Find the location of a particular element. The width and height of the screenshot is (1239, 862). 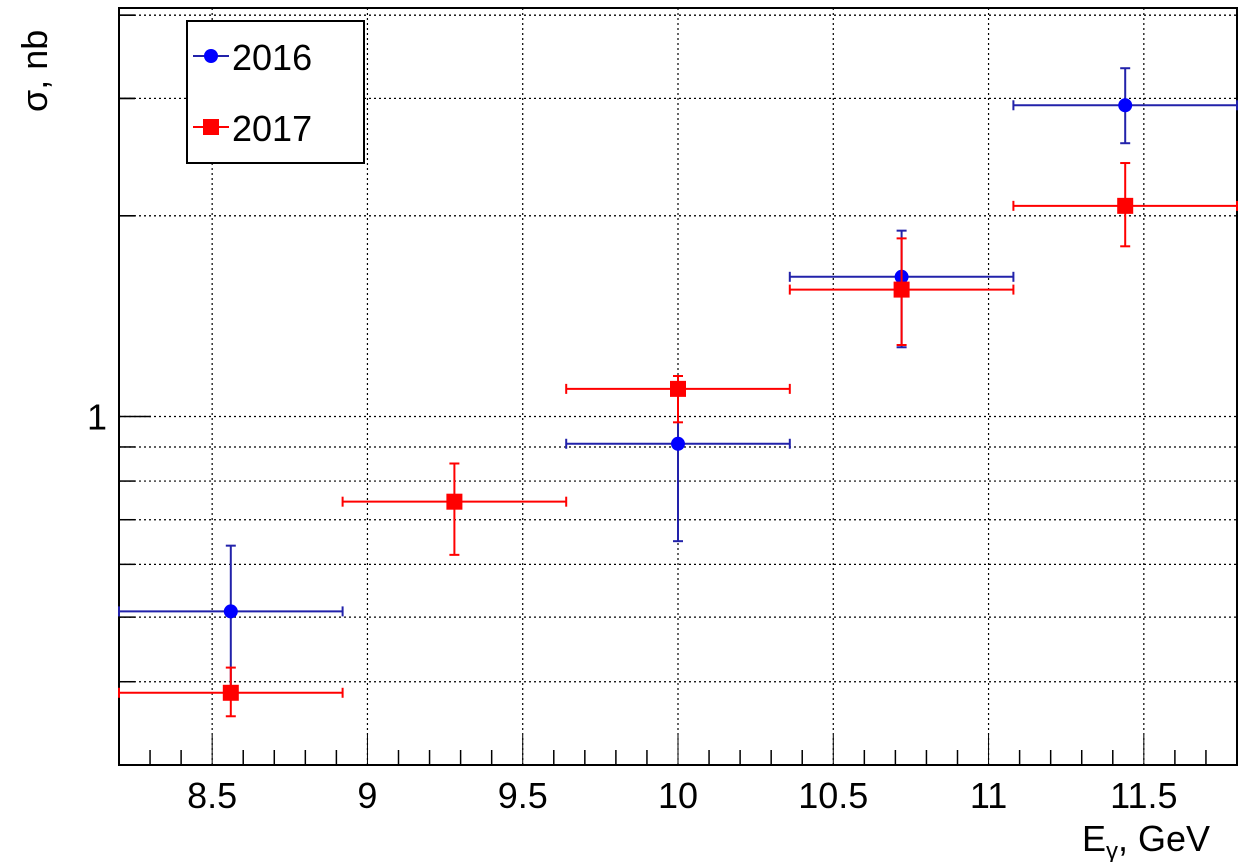

x-tick-label: 10 is located at coordinates (678, 795).